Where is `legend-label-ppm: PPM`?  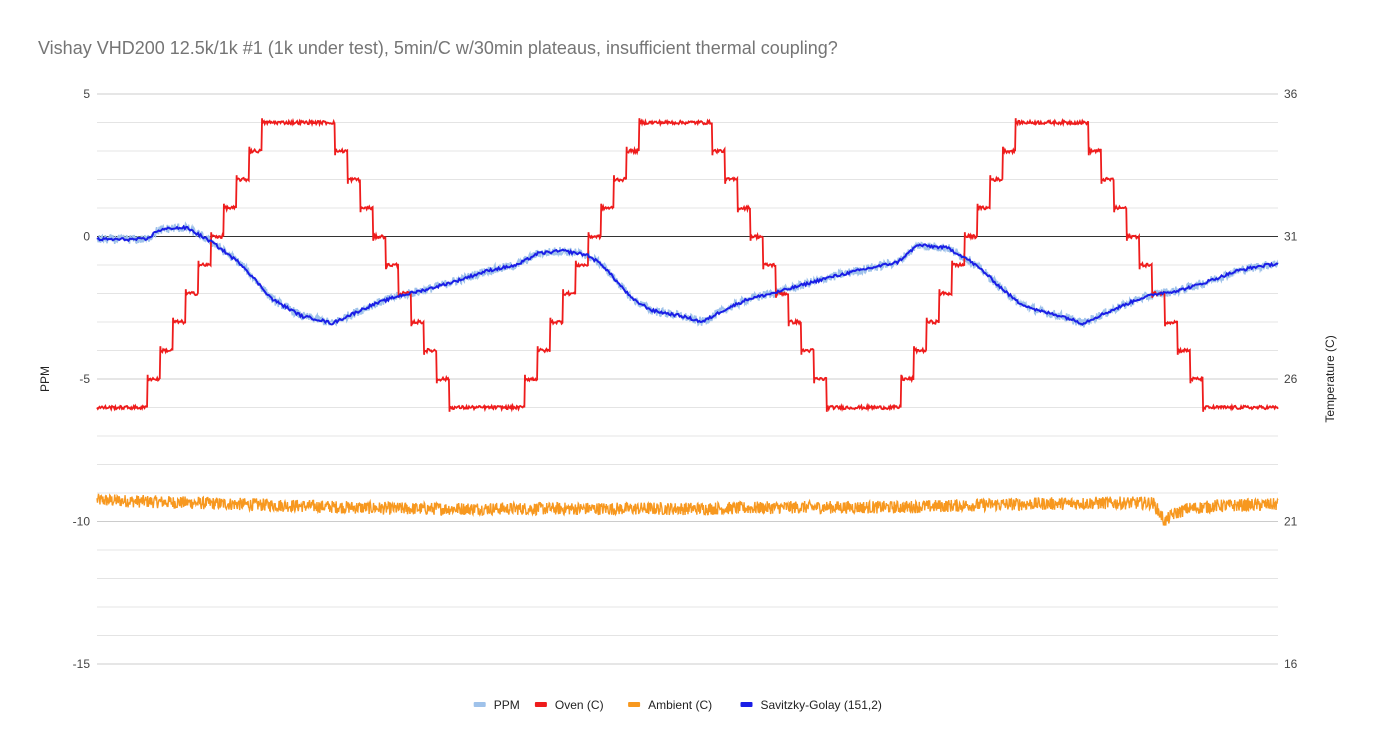 legend-label-ppm: PPM is located at coordinates (507, 705).